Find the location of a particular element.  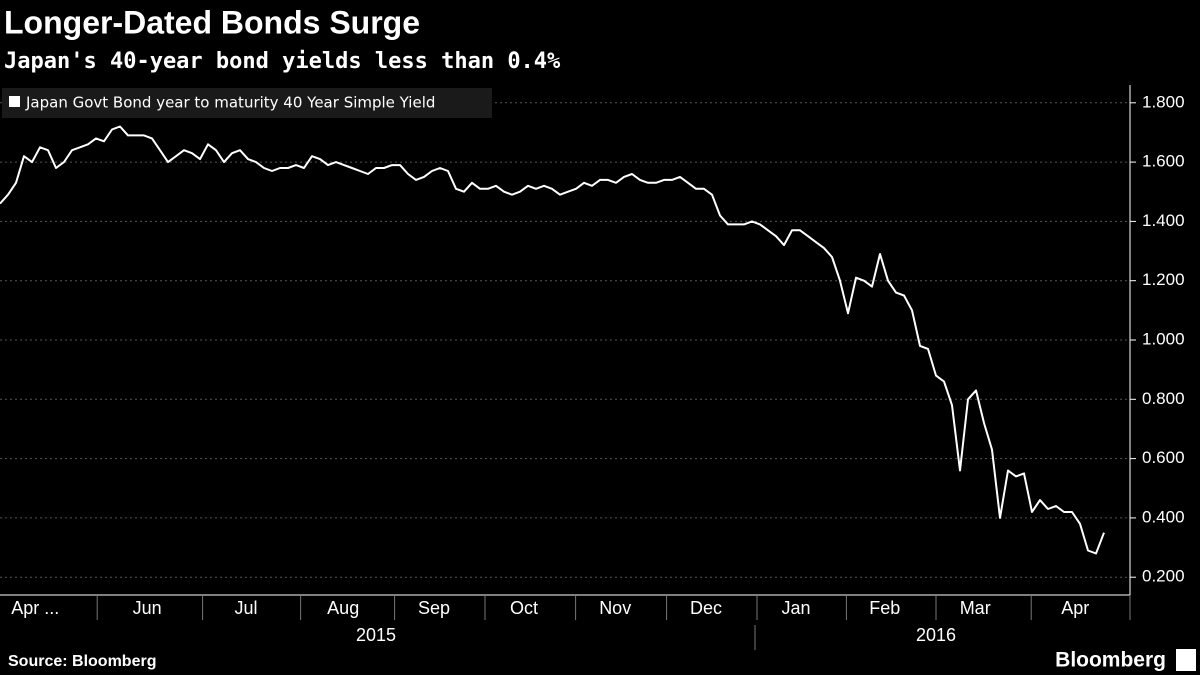

legend-swatch is located at coordinates (14, 101).